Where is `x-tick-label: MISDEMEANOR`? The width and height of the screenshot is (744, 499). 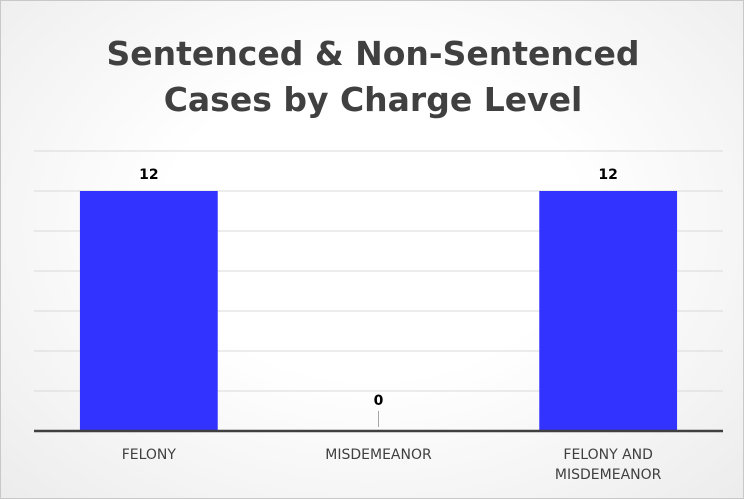 x-tick-label: MISDEMEANOR is located at coordinates (378, 455).